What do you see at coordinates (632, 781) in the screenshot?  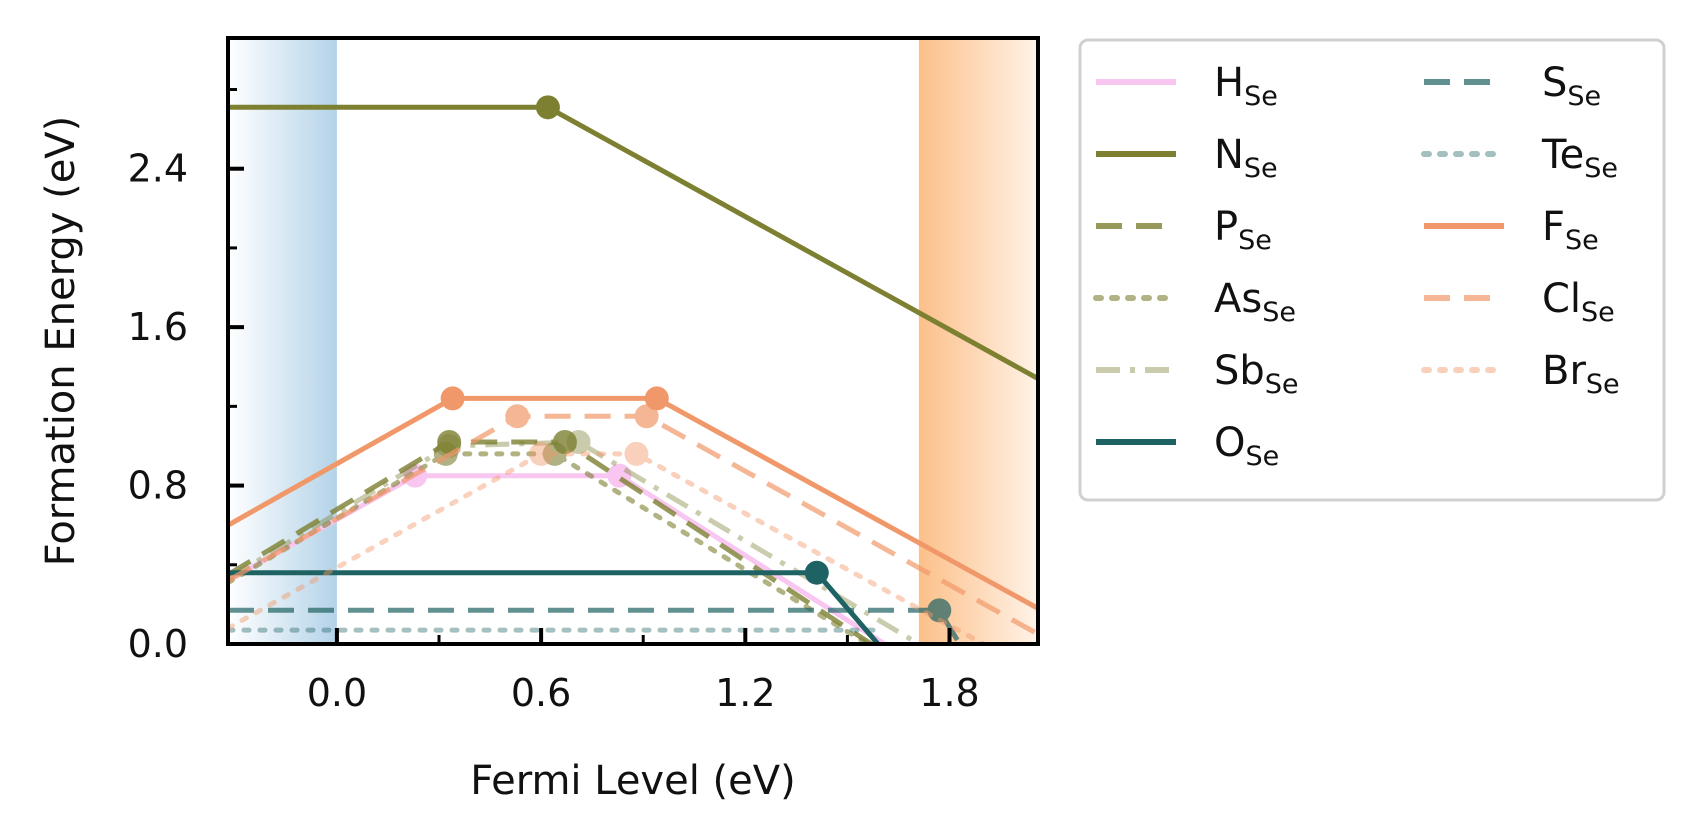 I see `x-axis-label: Fermi Level (eV)` at bounding box center [632, 781].